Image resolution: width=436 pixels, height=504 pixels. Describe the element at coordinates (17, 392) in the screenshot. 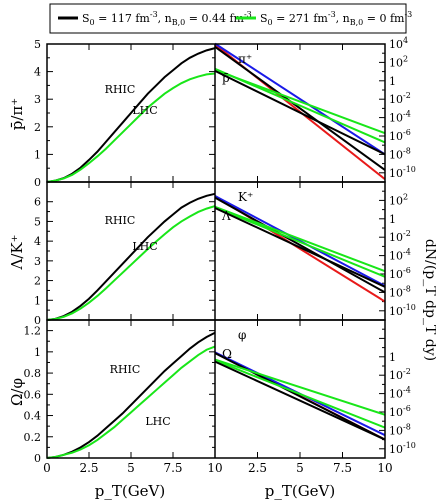

I see `ylabel-omega-phi: Ω/φ` at that location.